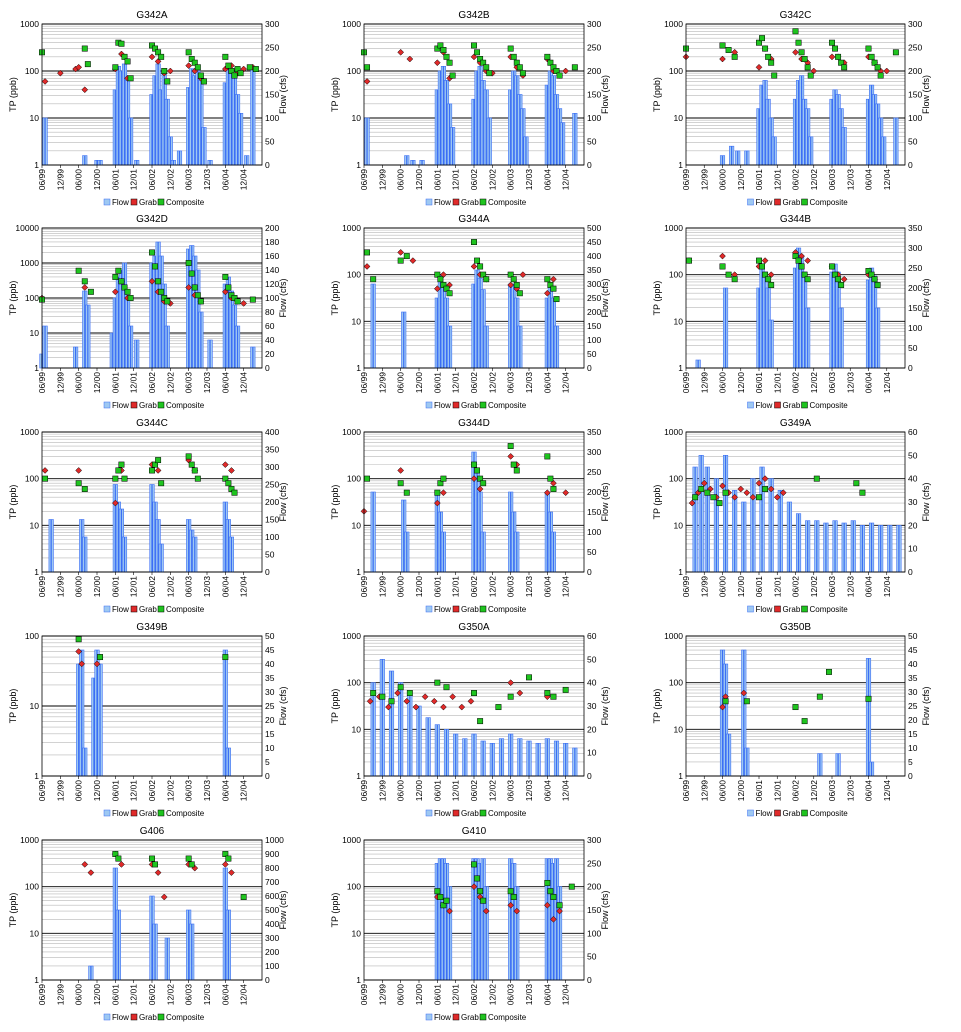 The height and width of the screenshot is (1032, 961). Describe the element at coordinates (492, 587) in the screenshot. I see `x-tick-label: 12/02` at that location.